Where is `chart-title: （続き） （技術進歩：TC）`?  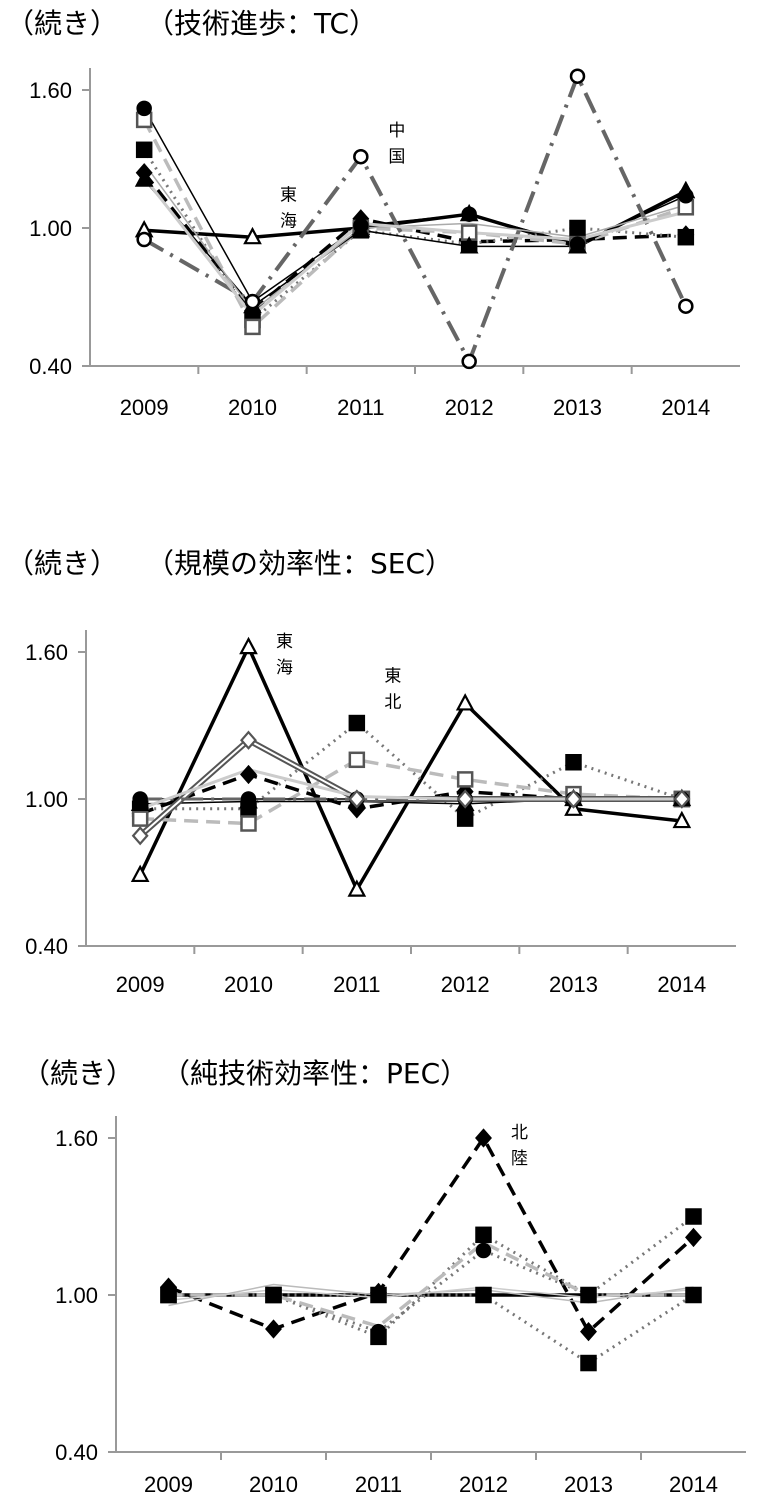
chart-title: （続き） （技術進歩：TC） is located at coordinates (192, 23).